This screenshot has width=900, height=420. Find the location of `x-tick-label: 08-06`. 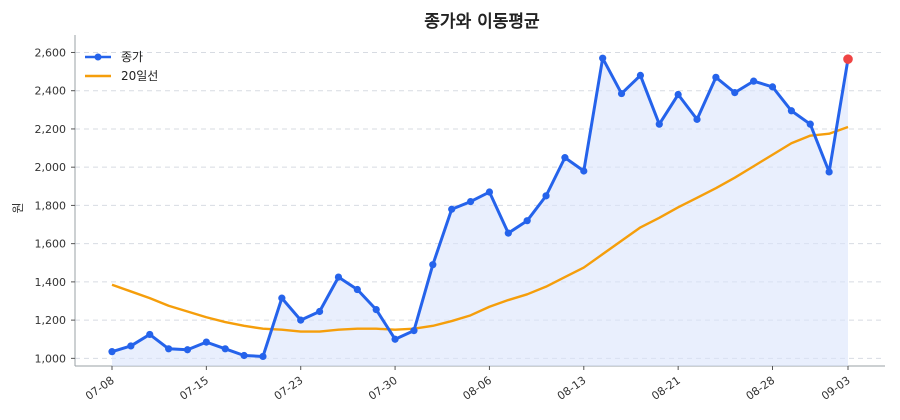

x-tick-label: 08-06 is located at coordinates (478, 388).